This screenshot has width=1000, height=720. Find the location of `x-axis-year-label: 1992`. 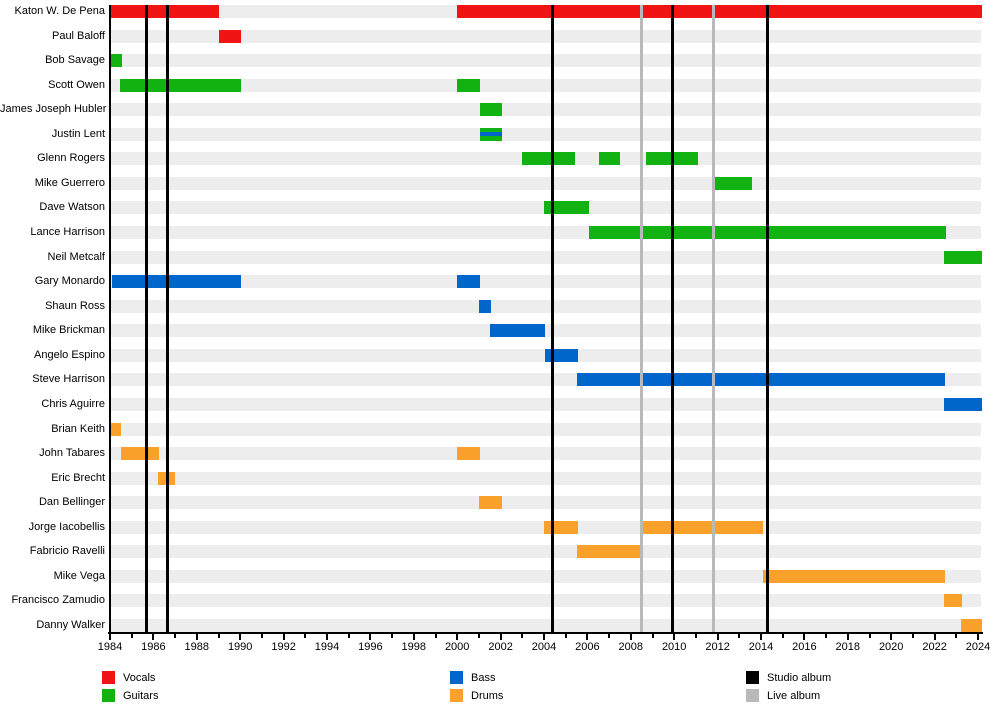

x-axis-year-label: 1992 is located at coordinates (283, 647).